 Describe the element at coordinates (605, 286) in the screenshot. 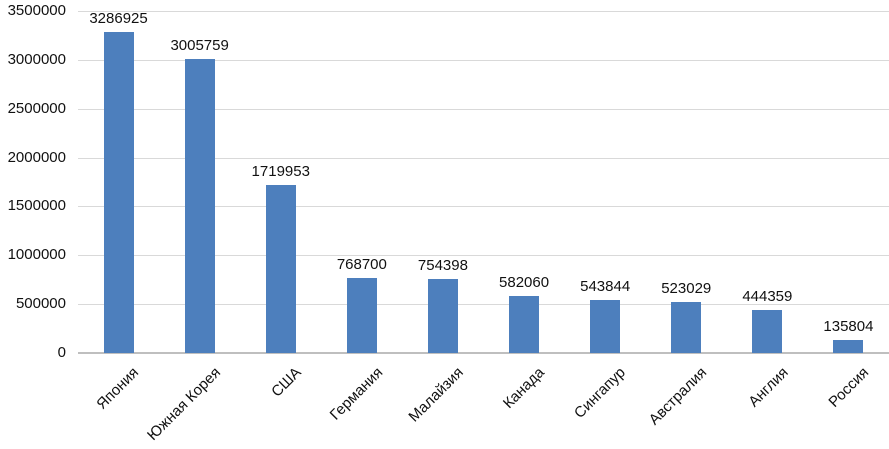

I see `bar-value-label: 543844` at that location.